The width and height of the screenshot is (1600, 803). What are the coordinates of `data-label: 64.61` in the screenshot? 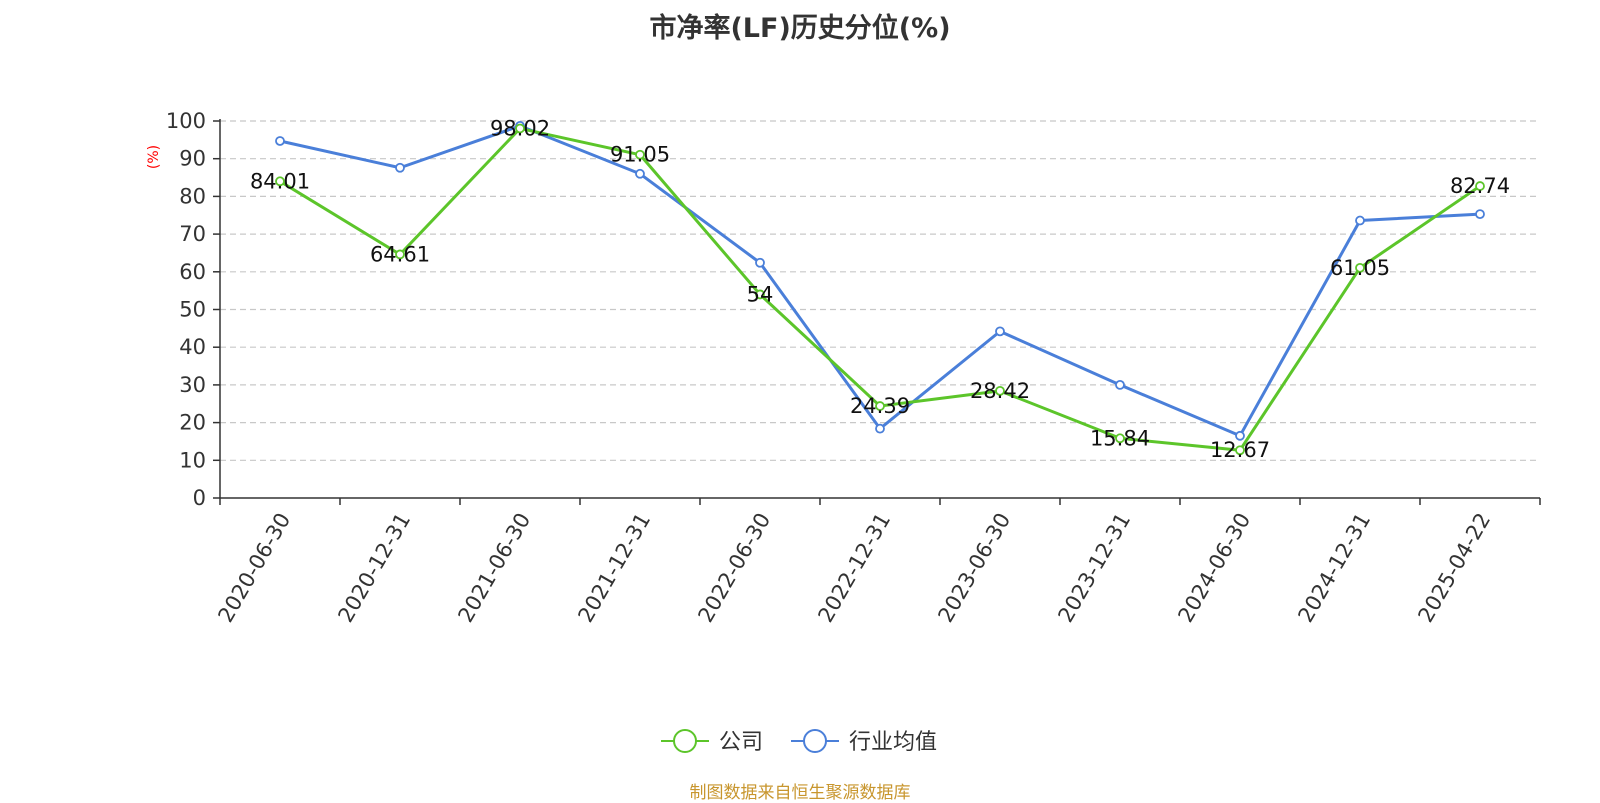 It's located at (400, 254).